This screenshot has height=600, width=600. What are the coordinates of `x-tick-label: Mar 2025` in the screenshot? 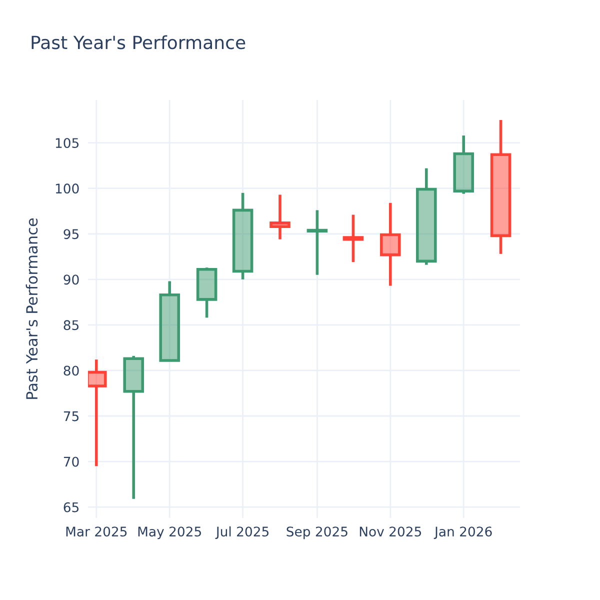 It's located at (96, 531).